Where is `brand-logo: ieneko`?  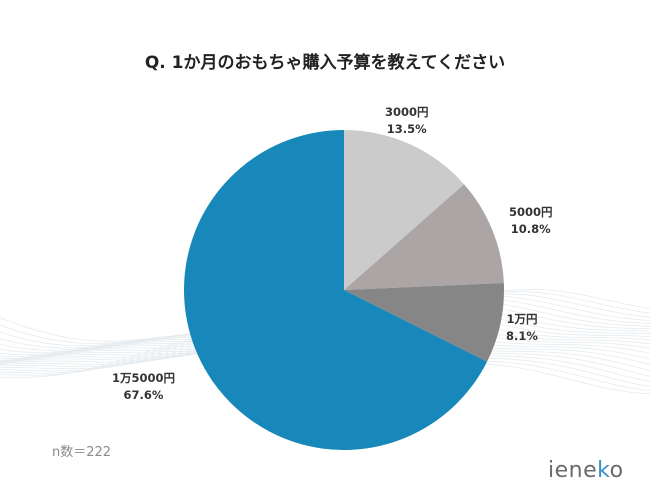
brand-logo: ieneko is located at coordinates (586, 470).